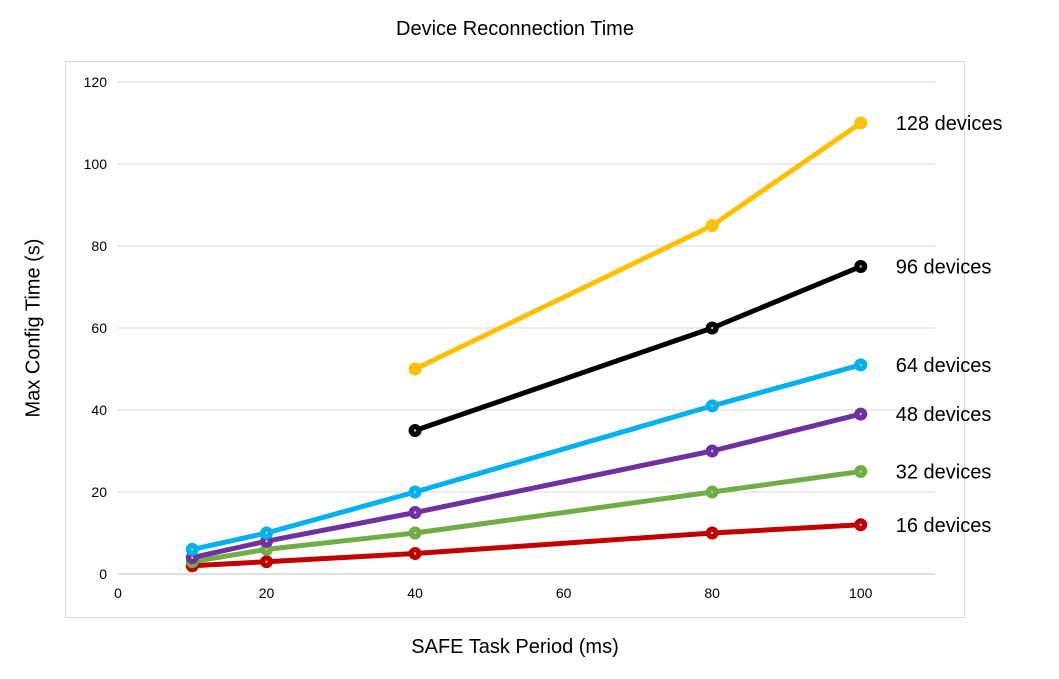 This screenshot has width=1059, height=679. I want to click on x-tick-label: 40, so click(415, 593).